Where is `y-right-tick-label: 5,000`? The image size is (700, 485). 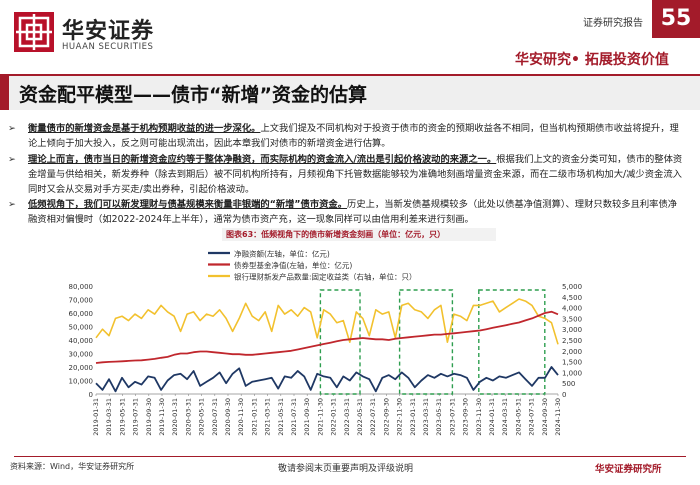
y-right-tick-label: 5,000 is located at coordinates (572, 287).